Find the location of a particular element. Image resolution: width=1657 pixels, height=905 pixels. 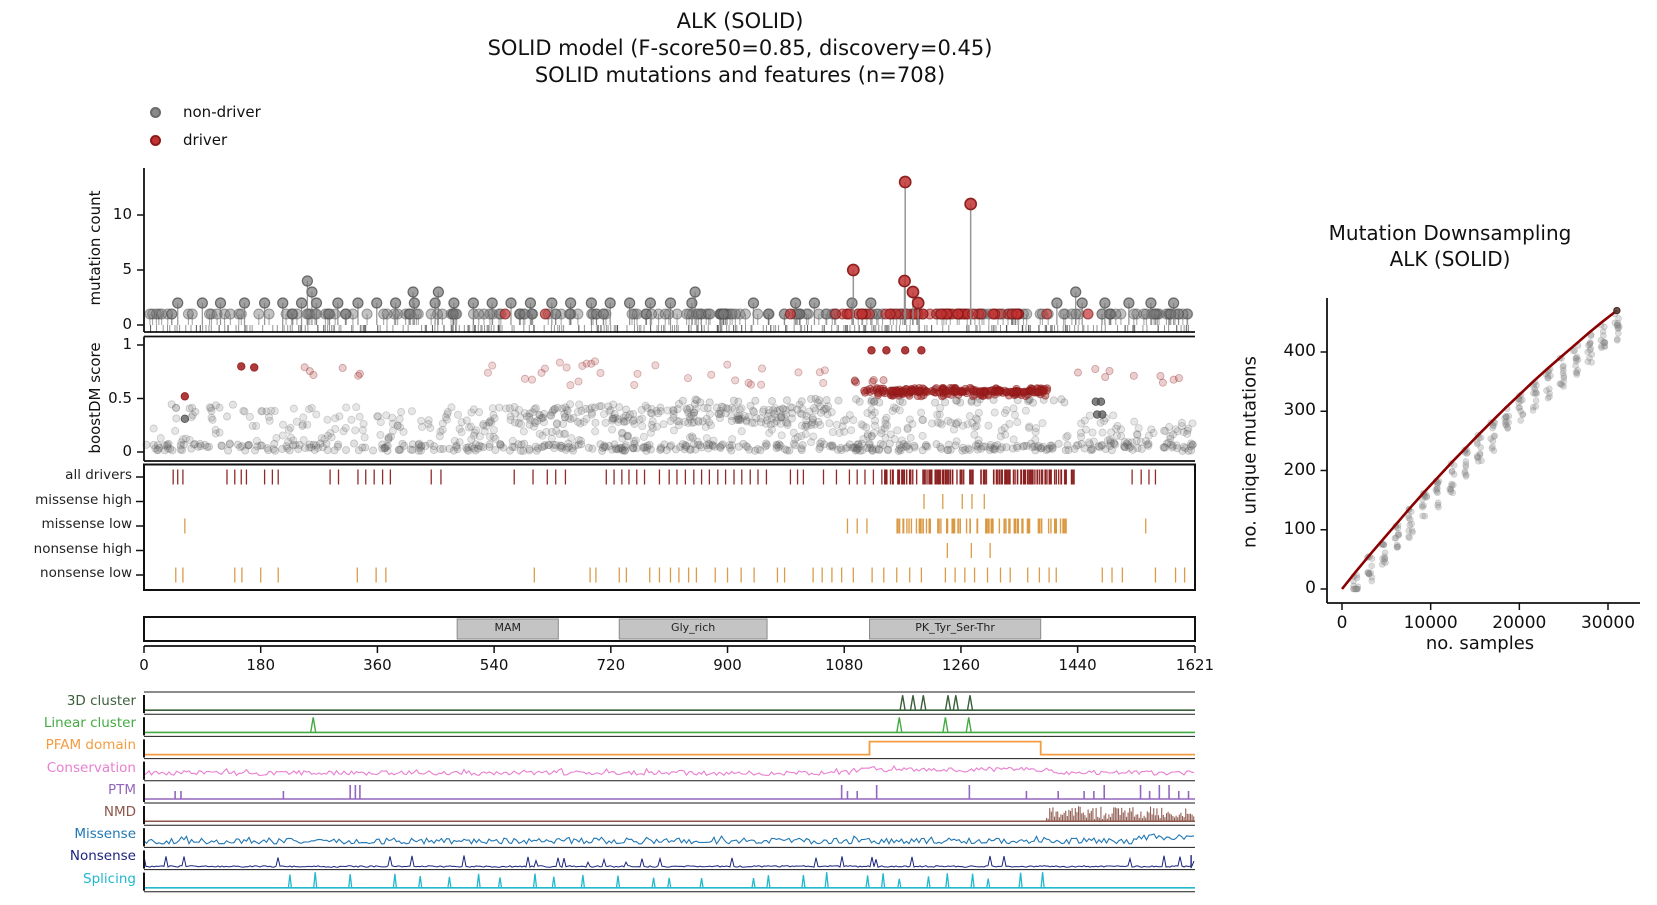

ds-x-tick-0: 0 is located at coordinates (1342, 623).